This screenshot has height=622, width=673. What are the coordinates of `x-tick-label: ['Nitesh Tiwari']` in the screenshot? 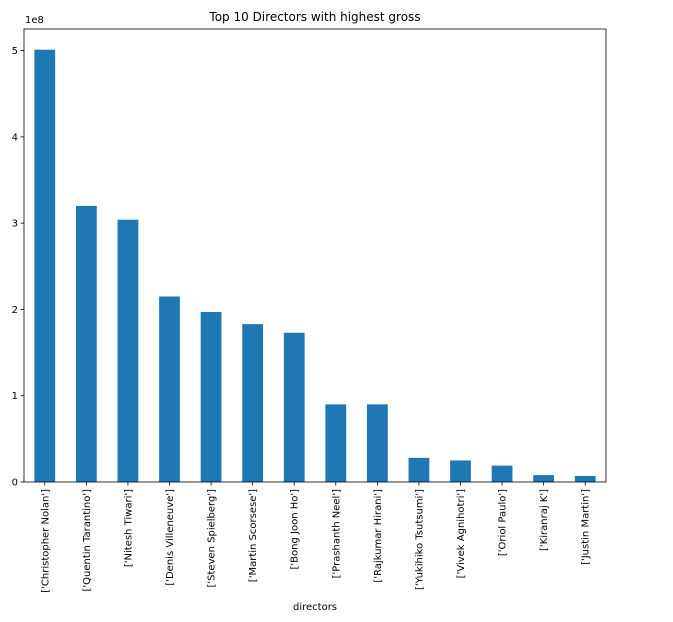 It's located at (128, 528).